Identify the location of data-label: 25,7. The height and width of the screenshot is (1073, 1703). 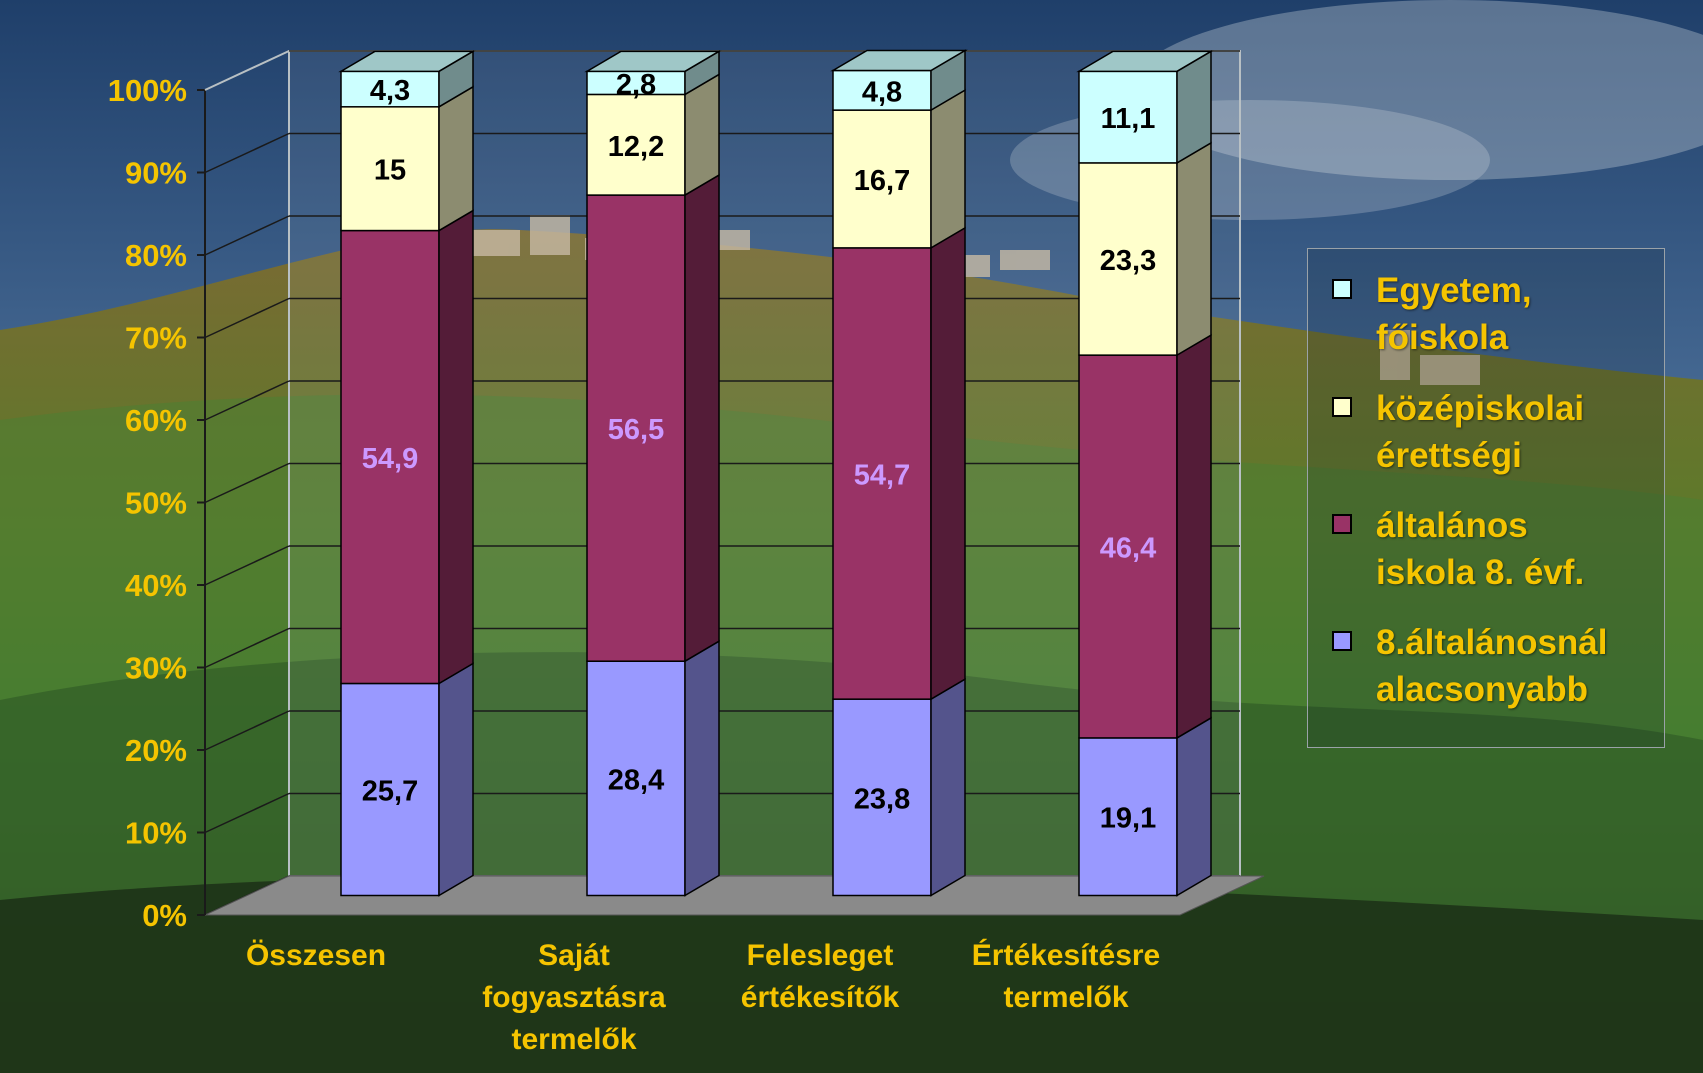
(390, 791).